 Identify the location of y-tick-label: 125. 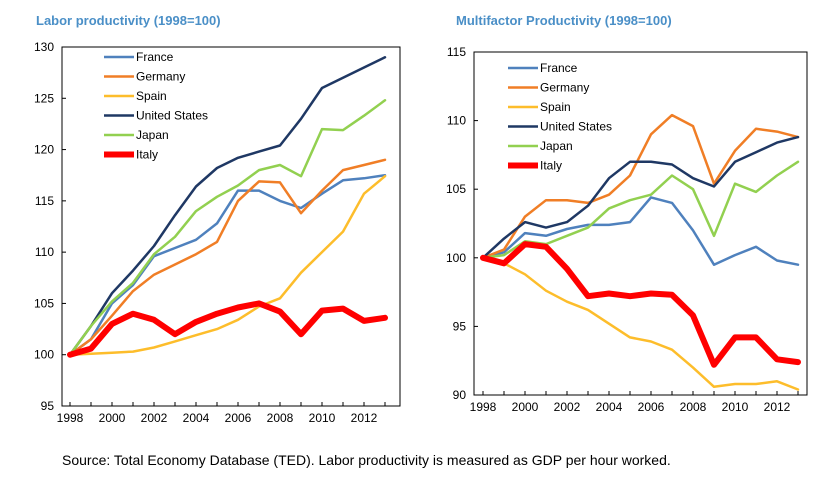
(44, 98).